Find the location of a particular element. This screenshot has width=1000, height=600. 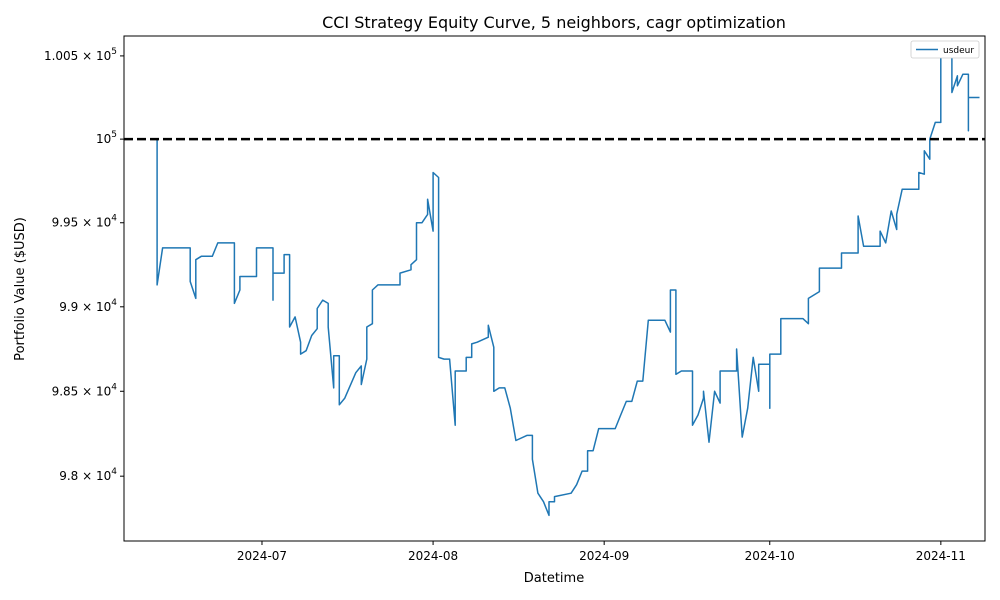

y-tick-label: 9.9 × 104 is located at coordinates (88, 306).